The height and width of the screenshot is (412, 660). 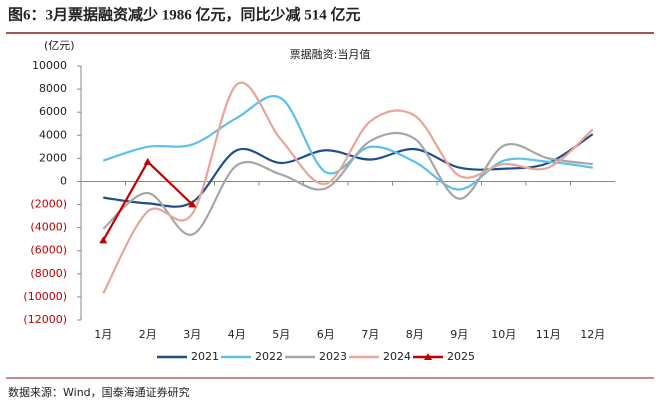 I want to click on series-line, so click(x=348, y=170).